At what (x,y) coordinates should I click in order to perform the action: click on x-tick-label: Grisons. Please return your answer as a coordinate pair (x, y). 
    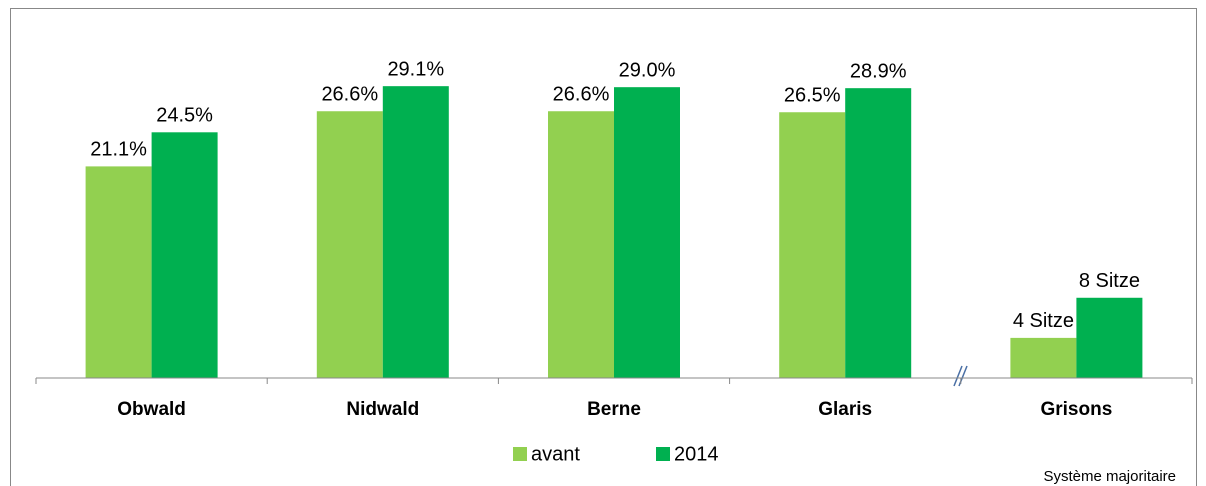
    Looking at the image, I should click on (1076, 409).